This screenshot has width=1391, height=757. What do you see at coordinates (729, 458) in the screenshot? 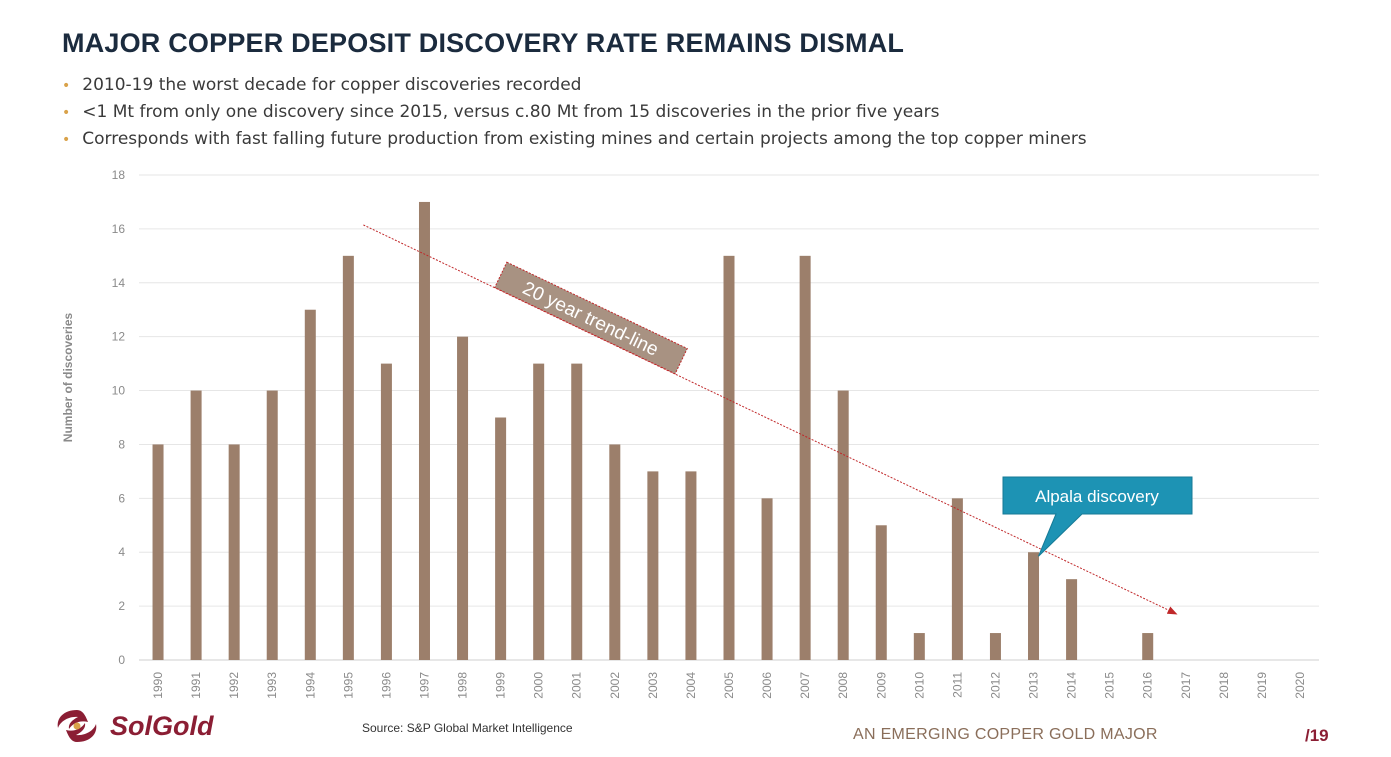
I see `bar-2005` at bounding box center [729, 458].